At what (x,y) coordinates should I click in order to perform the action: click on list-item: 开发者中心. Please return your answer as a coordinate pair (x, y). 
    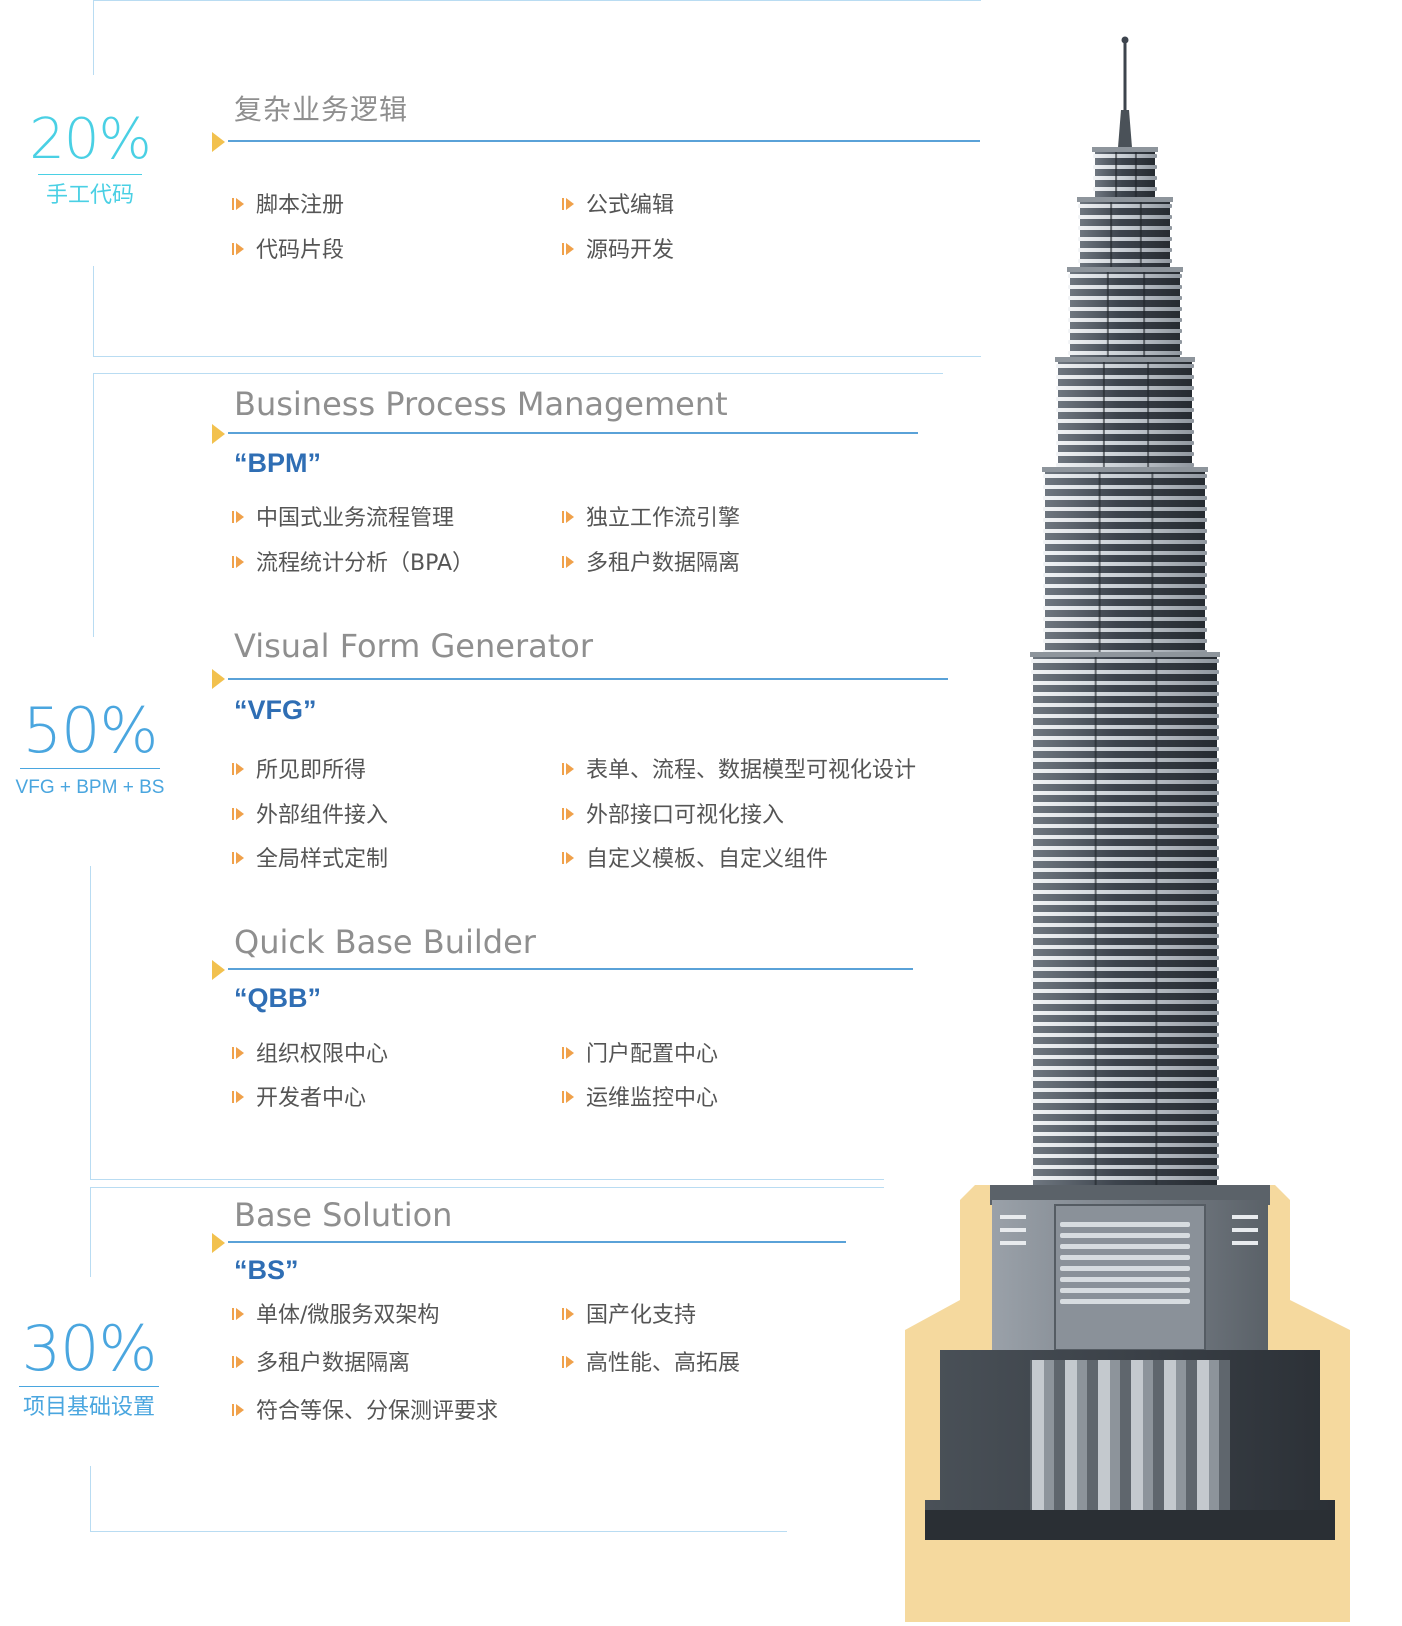
    Looking at the image, I should click on (299, 1099).